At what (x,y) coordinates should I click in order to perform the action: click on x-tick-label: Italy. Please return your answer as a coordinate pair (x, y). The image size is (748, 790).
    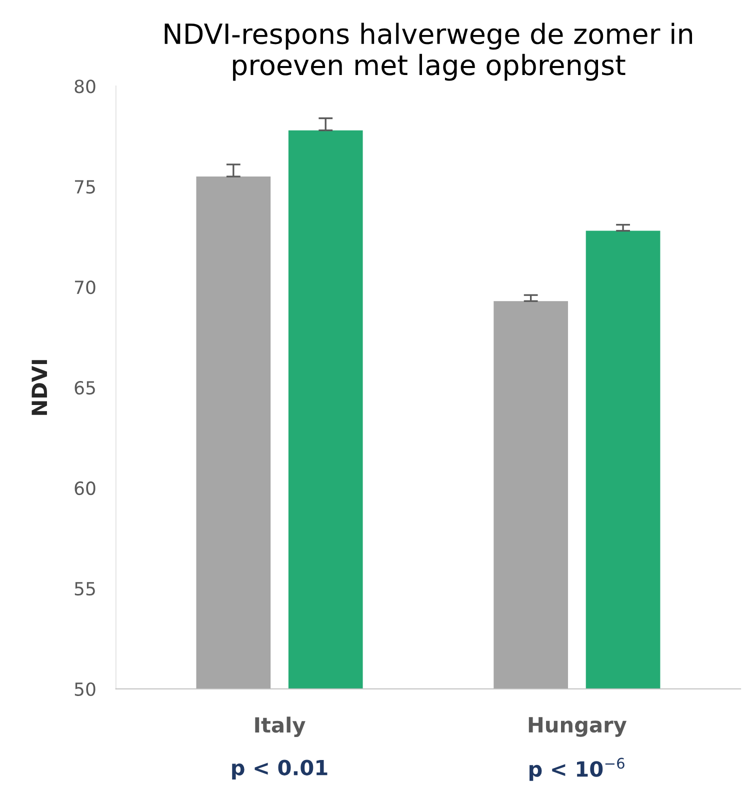
    Looking at the image, I should click on (280, 726).